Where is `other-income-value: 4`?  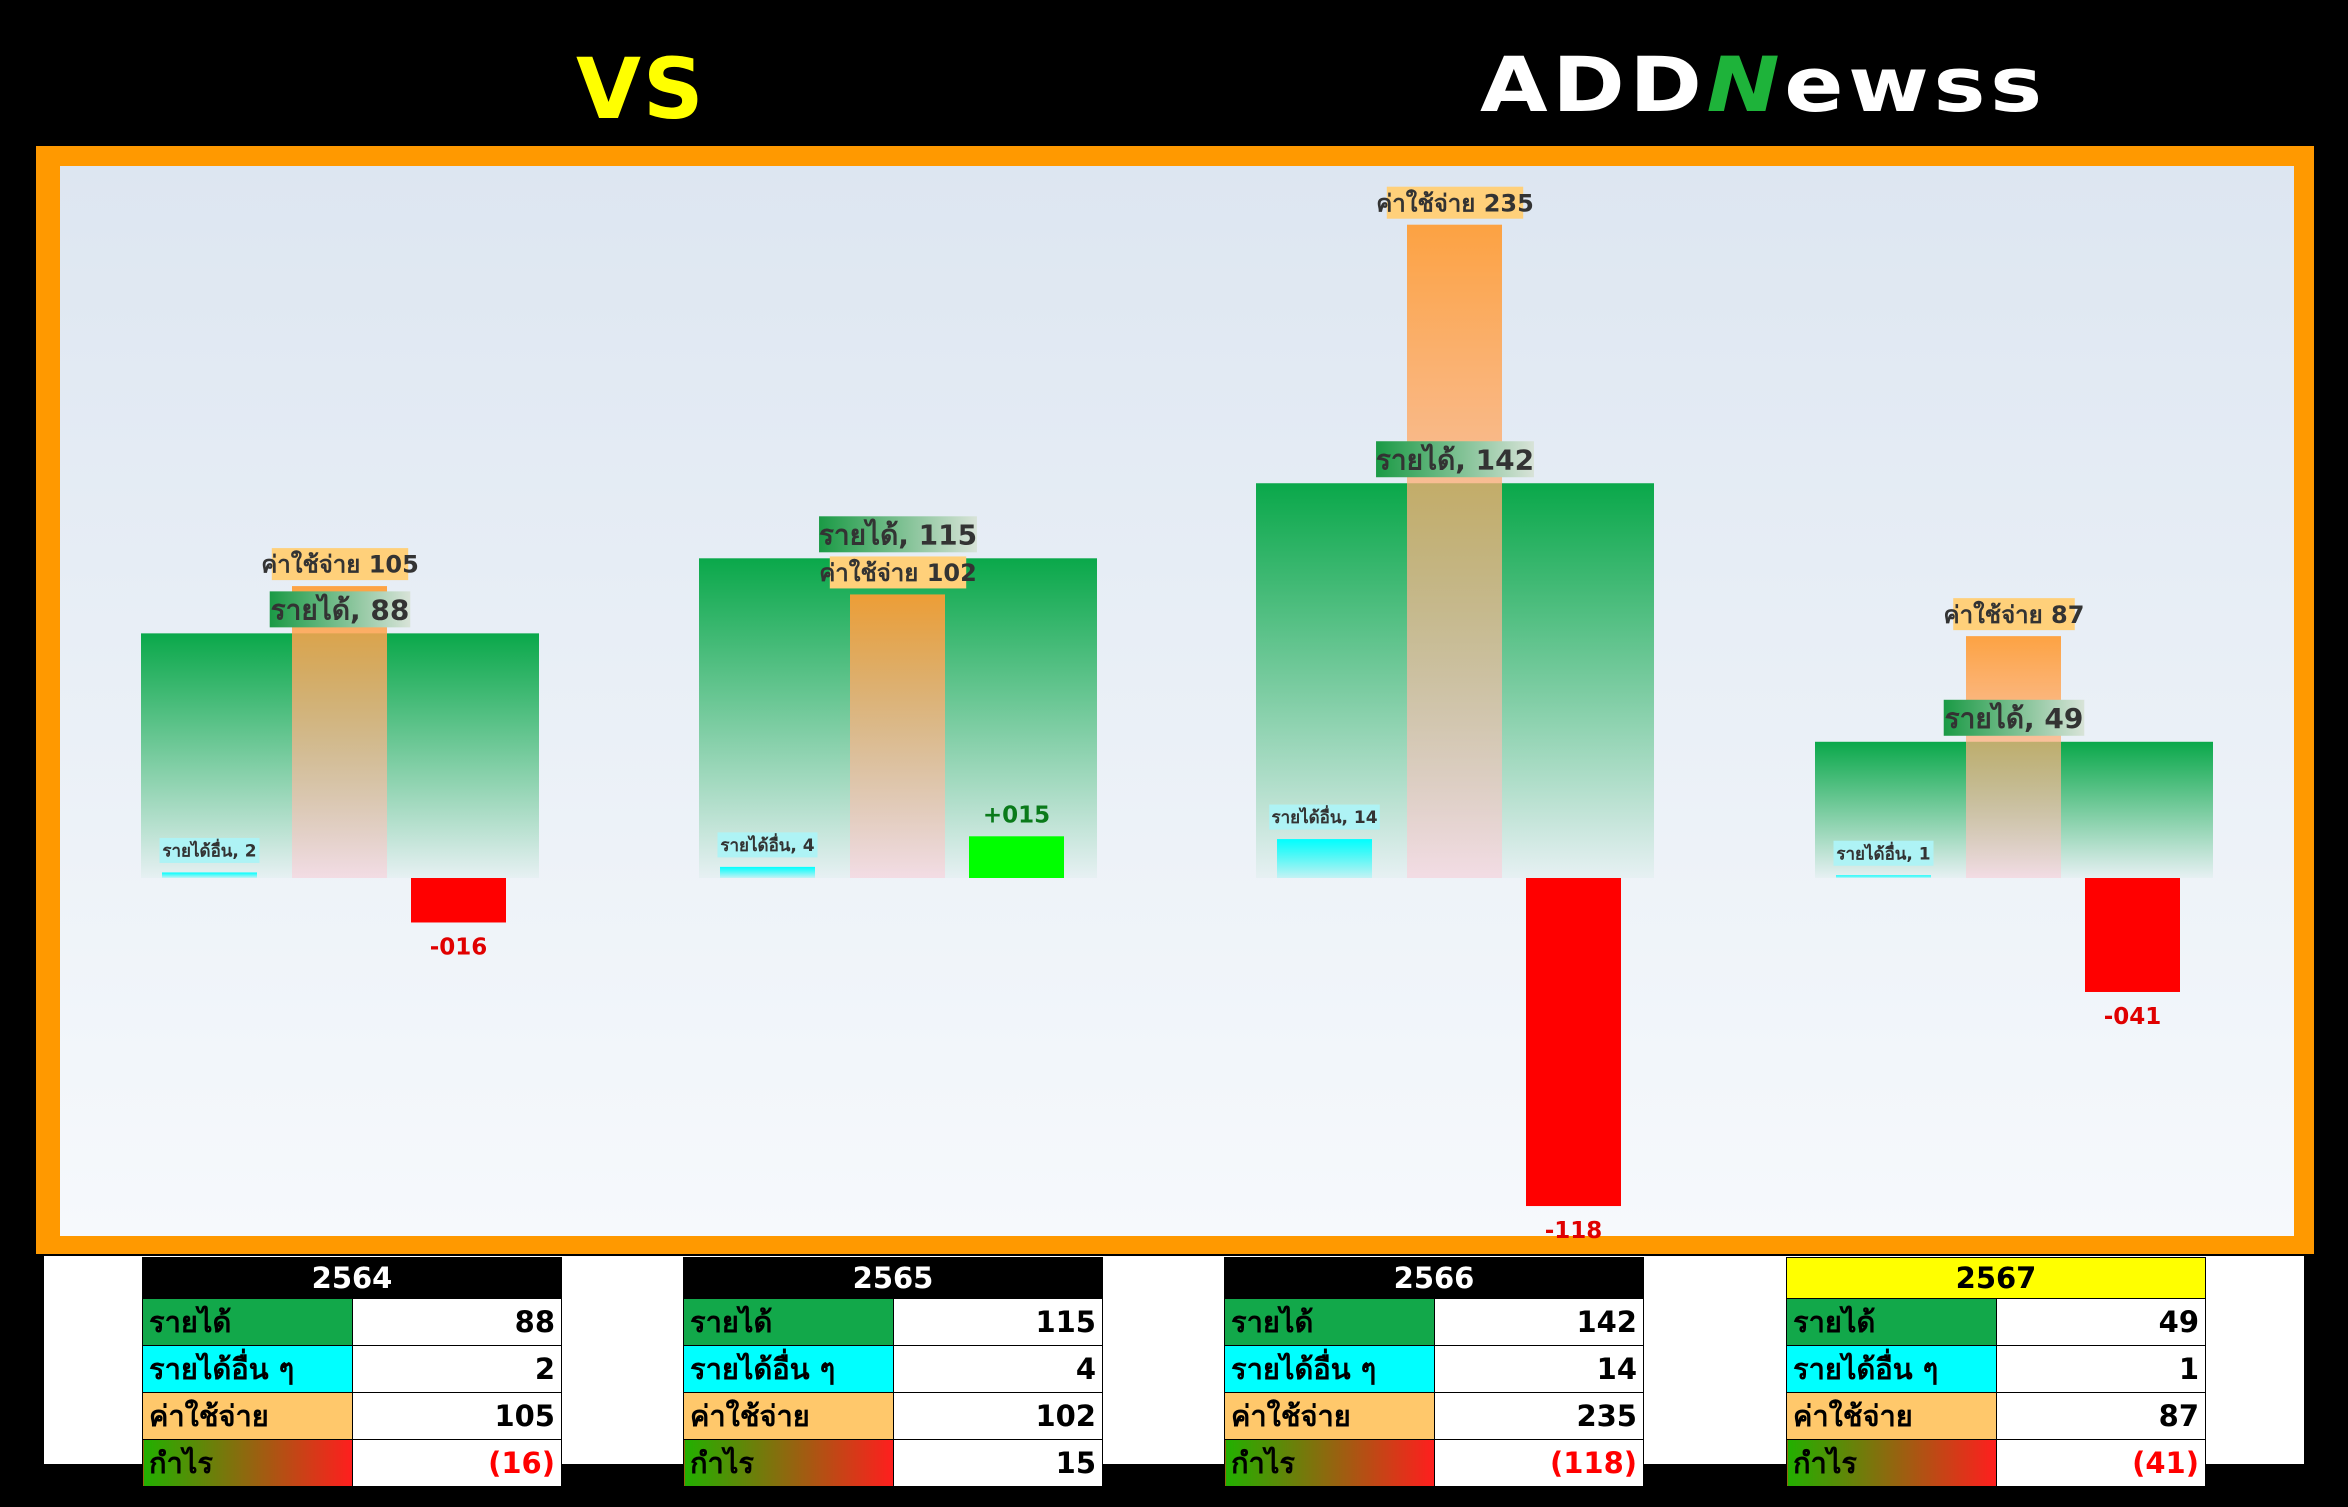 other-income-value: 4 is located at coordinates (997, 1369).